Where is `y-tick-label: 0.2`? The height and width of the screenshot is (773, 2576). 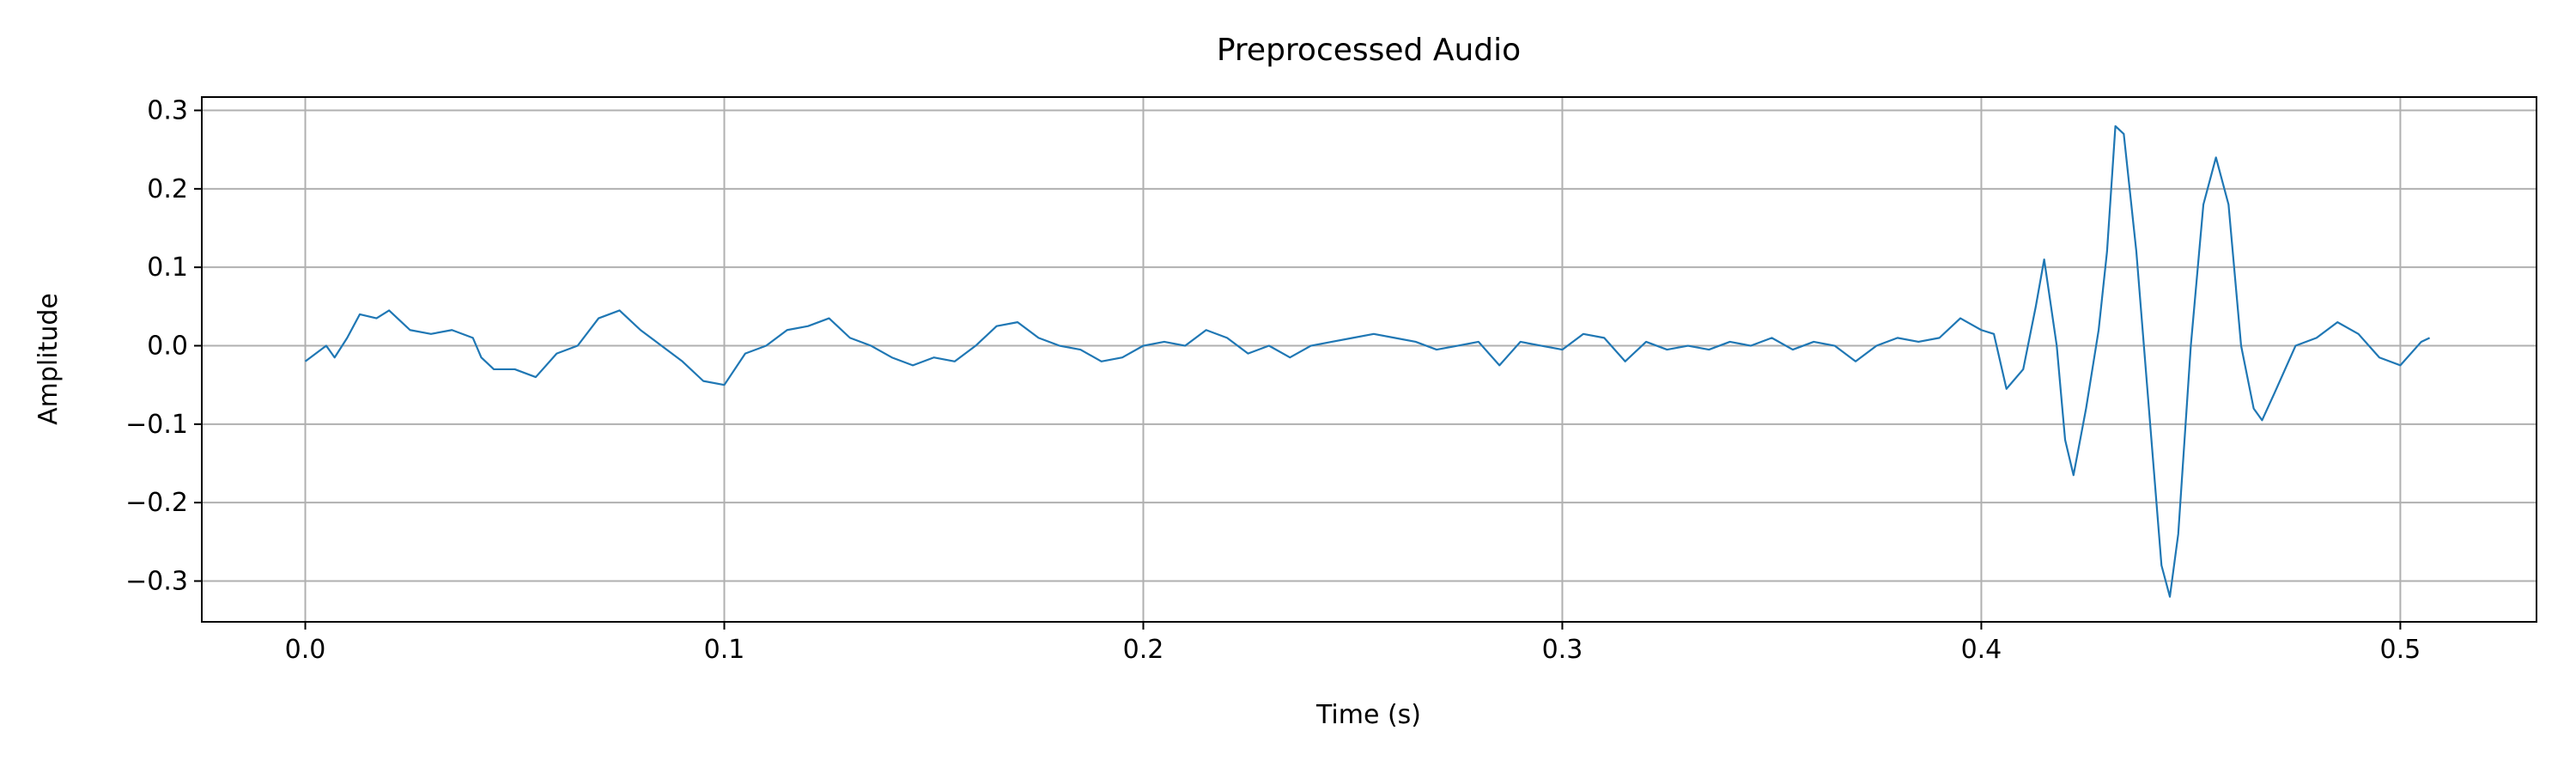 y-tick-label: 0.2 is located at coordinates (167, 189).